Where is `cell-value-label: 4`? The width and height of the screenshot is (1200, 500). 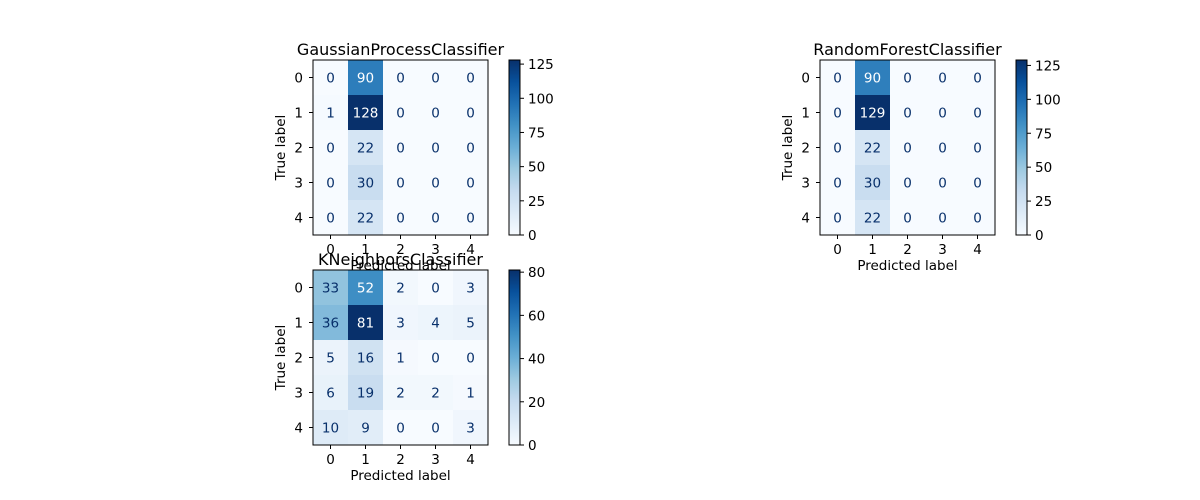 cell-value-label: 4 is located at coordinates (435, 324).